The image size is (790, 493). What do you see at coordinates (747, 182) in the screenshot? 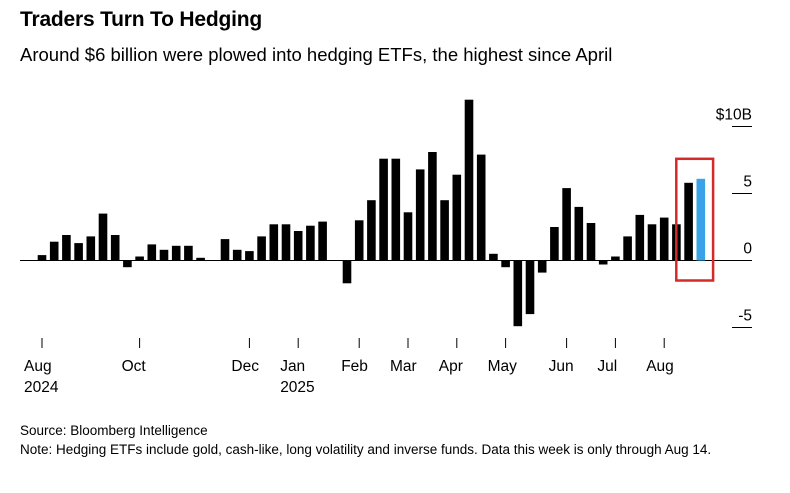
I see `y-tick-label-1: 5` at bounding box center [747, 182].